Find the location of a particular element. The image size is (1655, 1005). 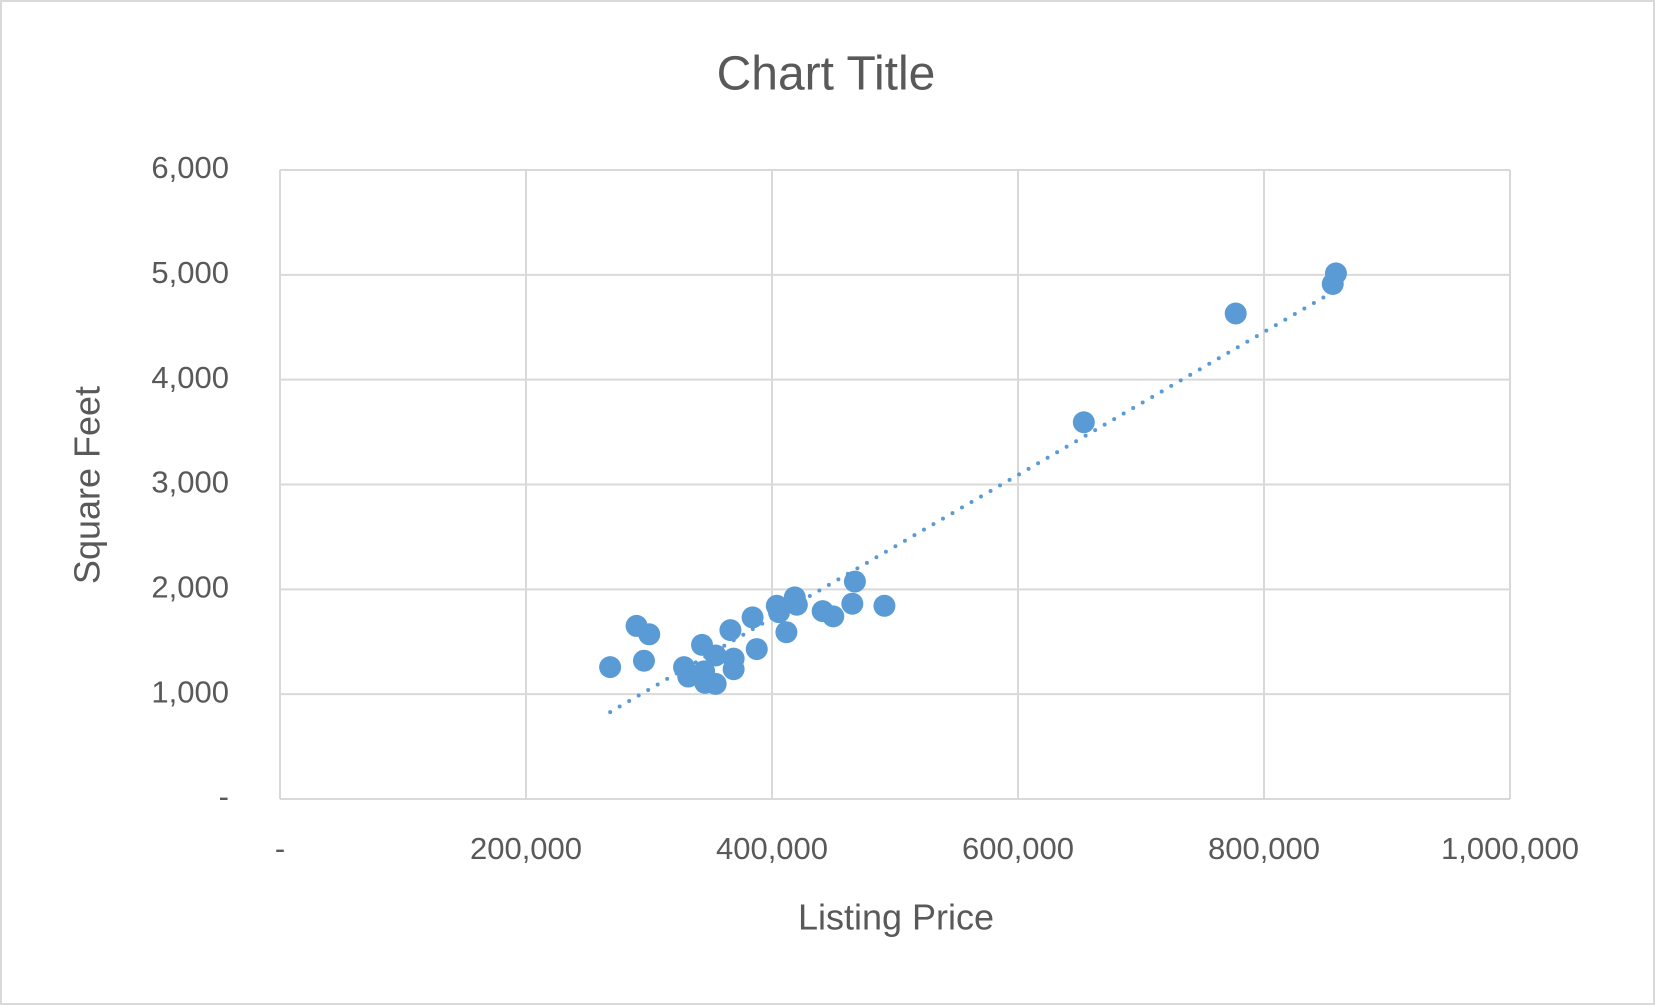

x-tick-label: 800,000 is located at coordinates (1264, 848).